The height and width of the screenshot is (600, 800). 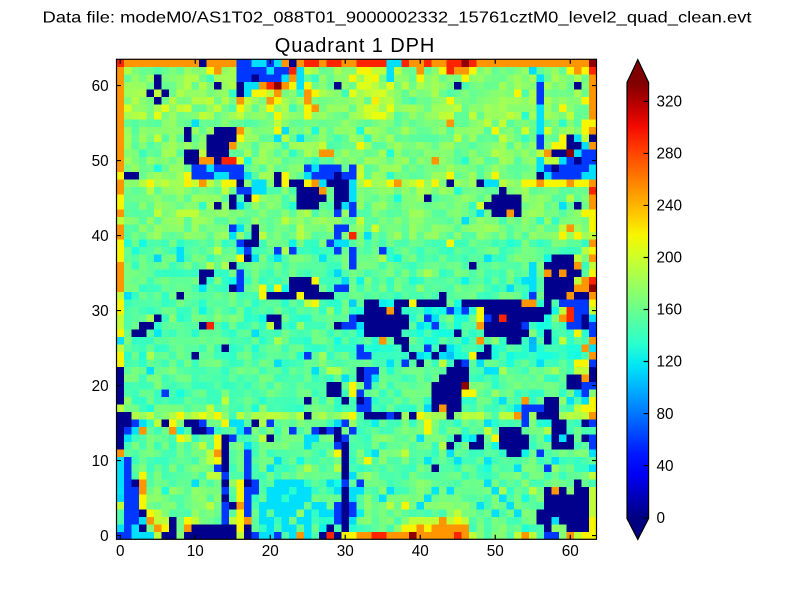 What do you see at coordinates (665, 414) in the screenshot?
I see `svg-text: 80` at bounding box center [665, 414].